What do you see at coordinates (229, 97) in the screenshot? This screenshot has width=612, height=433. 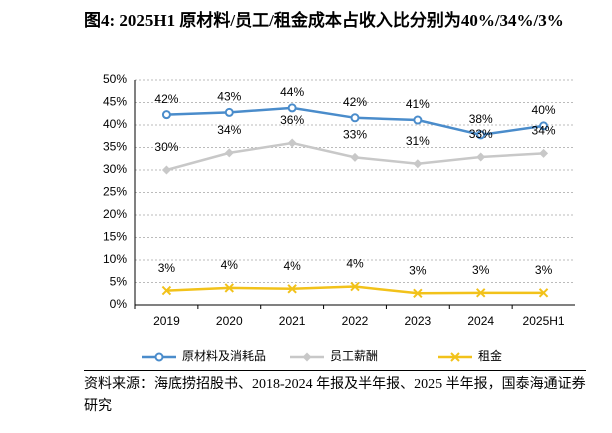 I see `data-label: 43%` at bounding box center [229, 97].